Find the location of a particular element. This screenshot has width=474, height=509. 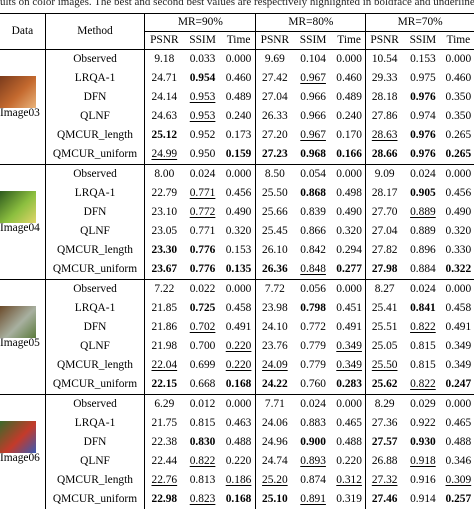

value-cell: 0.024 is located at coordinates (202, 175).